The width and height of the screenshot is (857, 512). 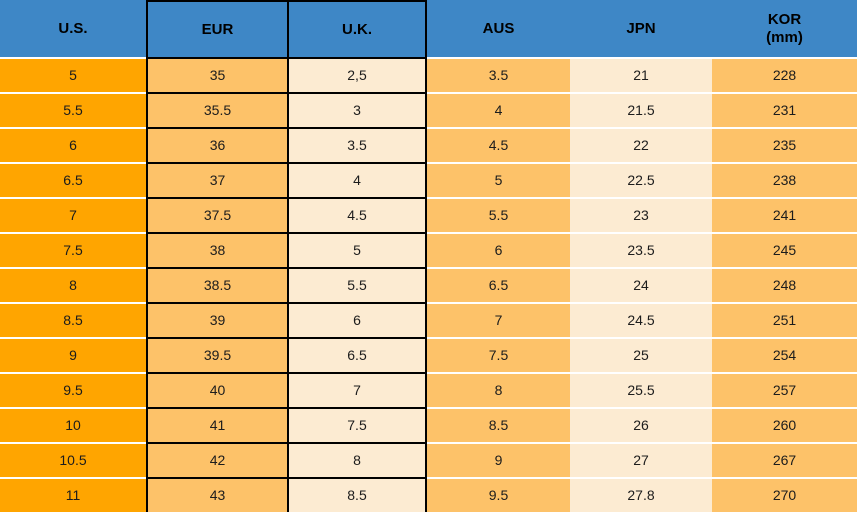 What do you see at coordinates (784, 37) in the screenshot?
I see `header-sublabel: (mm)` at bounding box center [784, 37].